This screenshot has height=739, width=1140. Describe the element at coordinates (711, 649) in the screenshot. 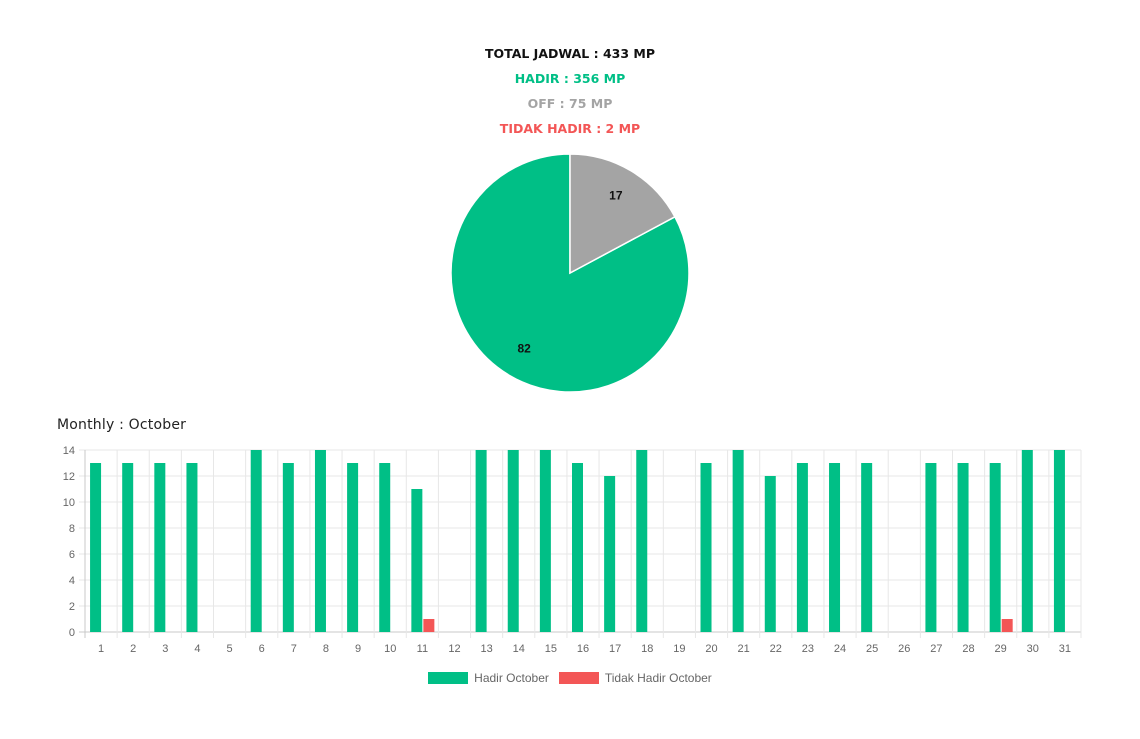

I see `x-tick-label: 20` at that location.